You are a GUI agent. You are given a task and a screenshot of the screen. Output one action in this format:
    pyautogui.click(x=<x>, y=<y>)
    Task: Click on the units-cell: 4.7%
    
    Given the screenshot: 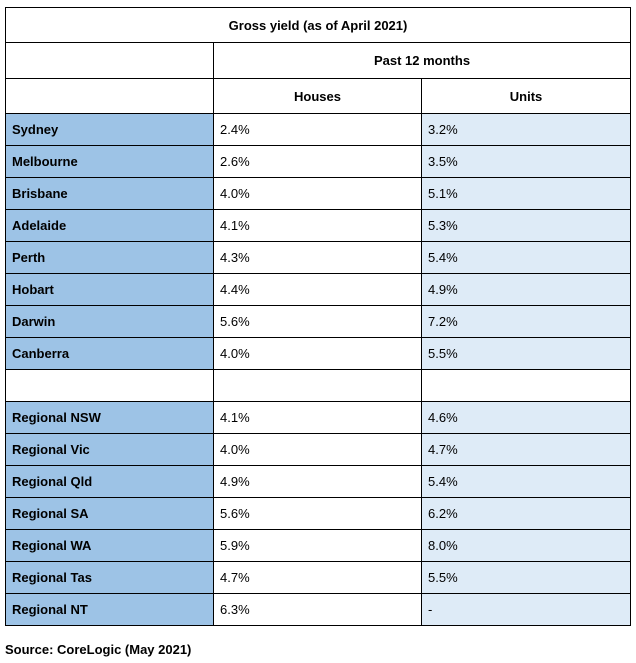 What is the action you would take?
    pyautogui.click(x=526, y=449)
    